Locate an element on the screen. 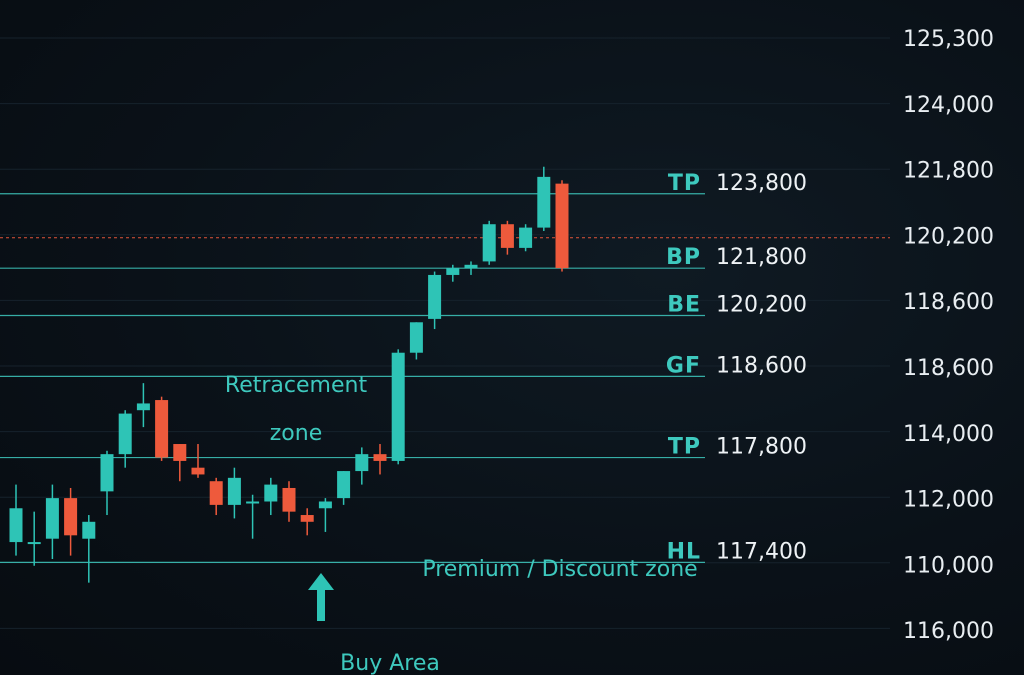 This screenshot has width=1024, height=675. level-code-bp: BP is located at coordinates (683, 257).